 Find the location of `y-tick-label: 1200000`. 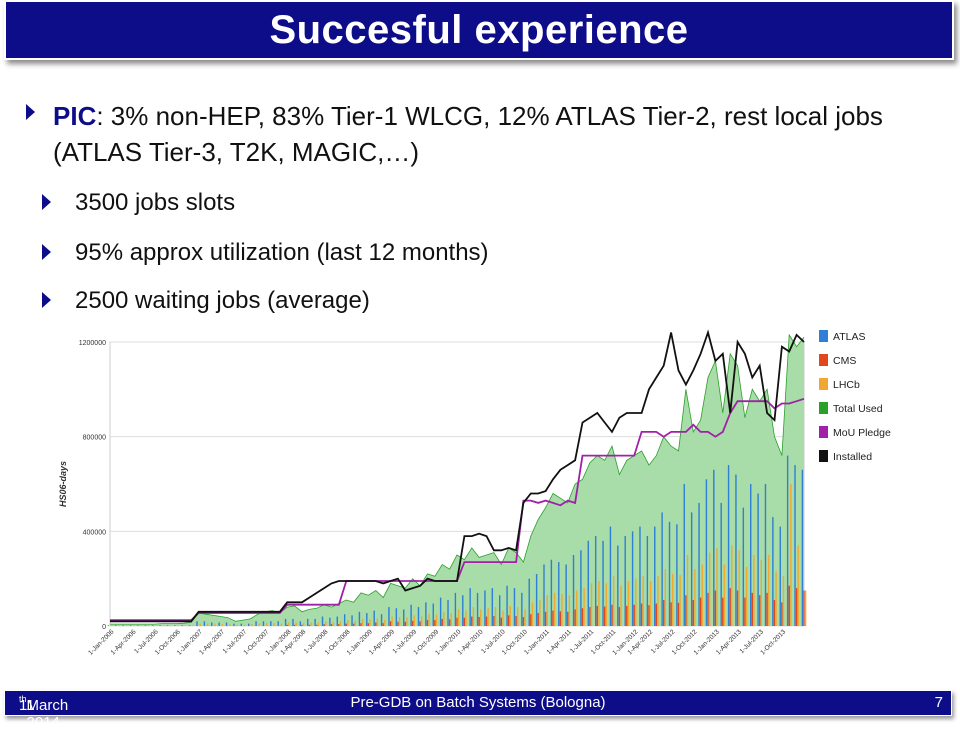

y-tick-label: 1200000 is located at coordinates (92, 343).